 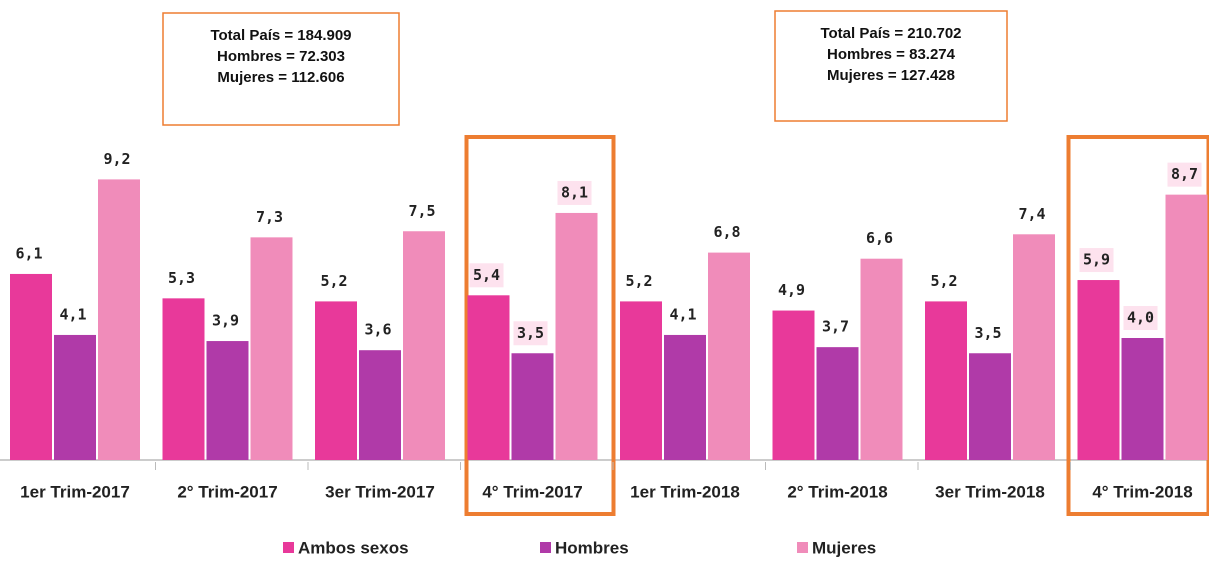 I want to click on value-label: 6,6, so click(x=879, y=238).